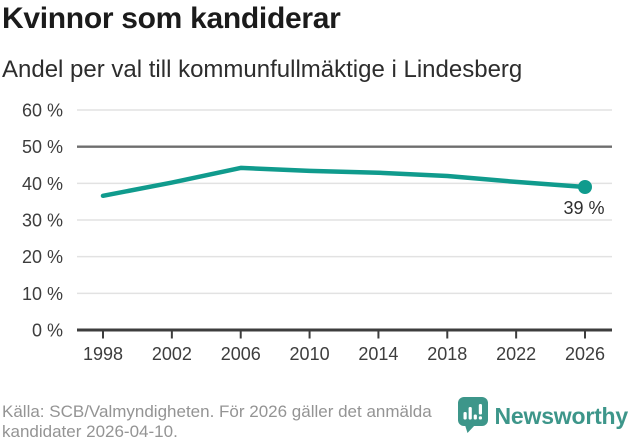  I want to click on x-axis-label: 1998, so click(103, 354).